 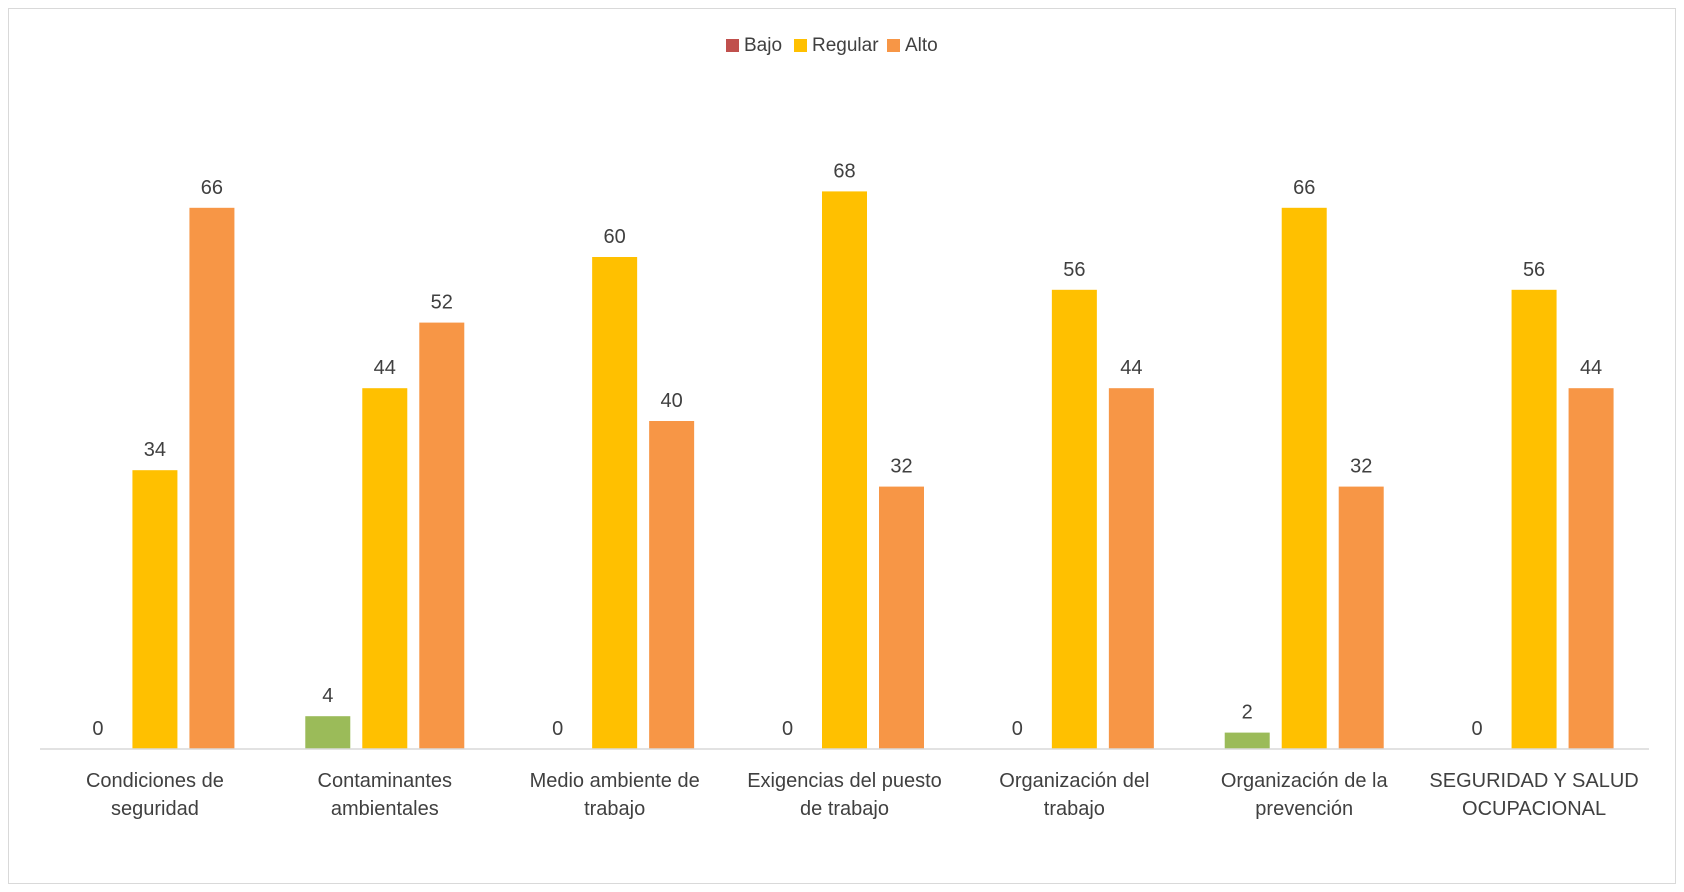 What do you see at coordinates (844, 171) in the screenshot?
I see `data-label-regular-4: 68` at bounding box center [844, 171].